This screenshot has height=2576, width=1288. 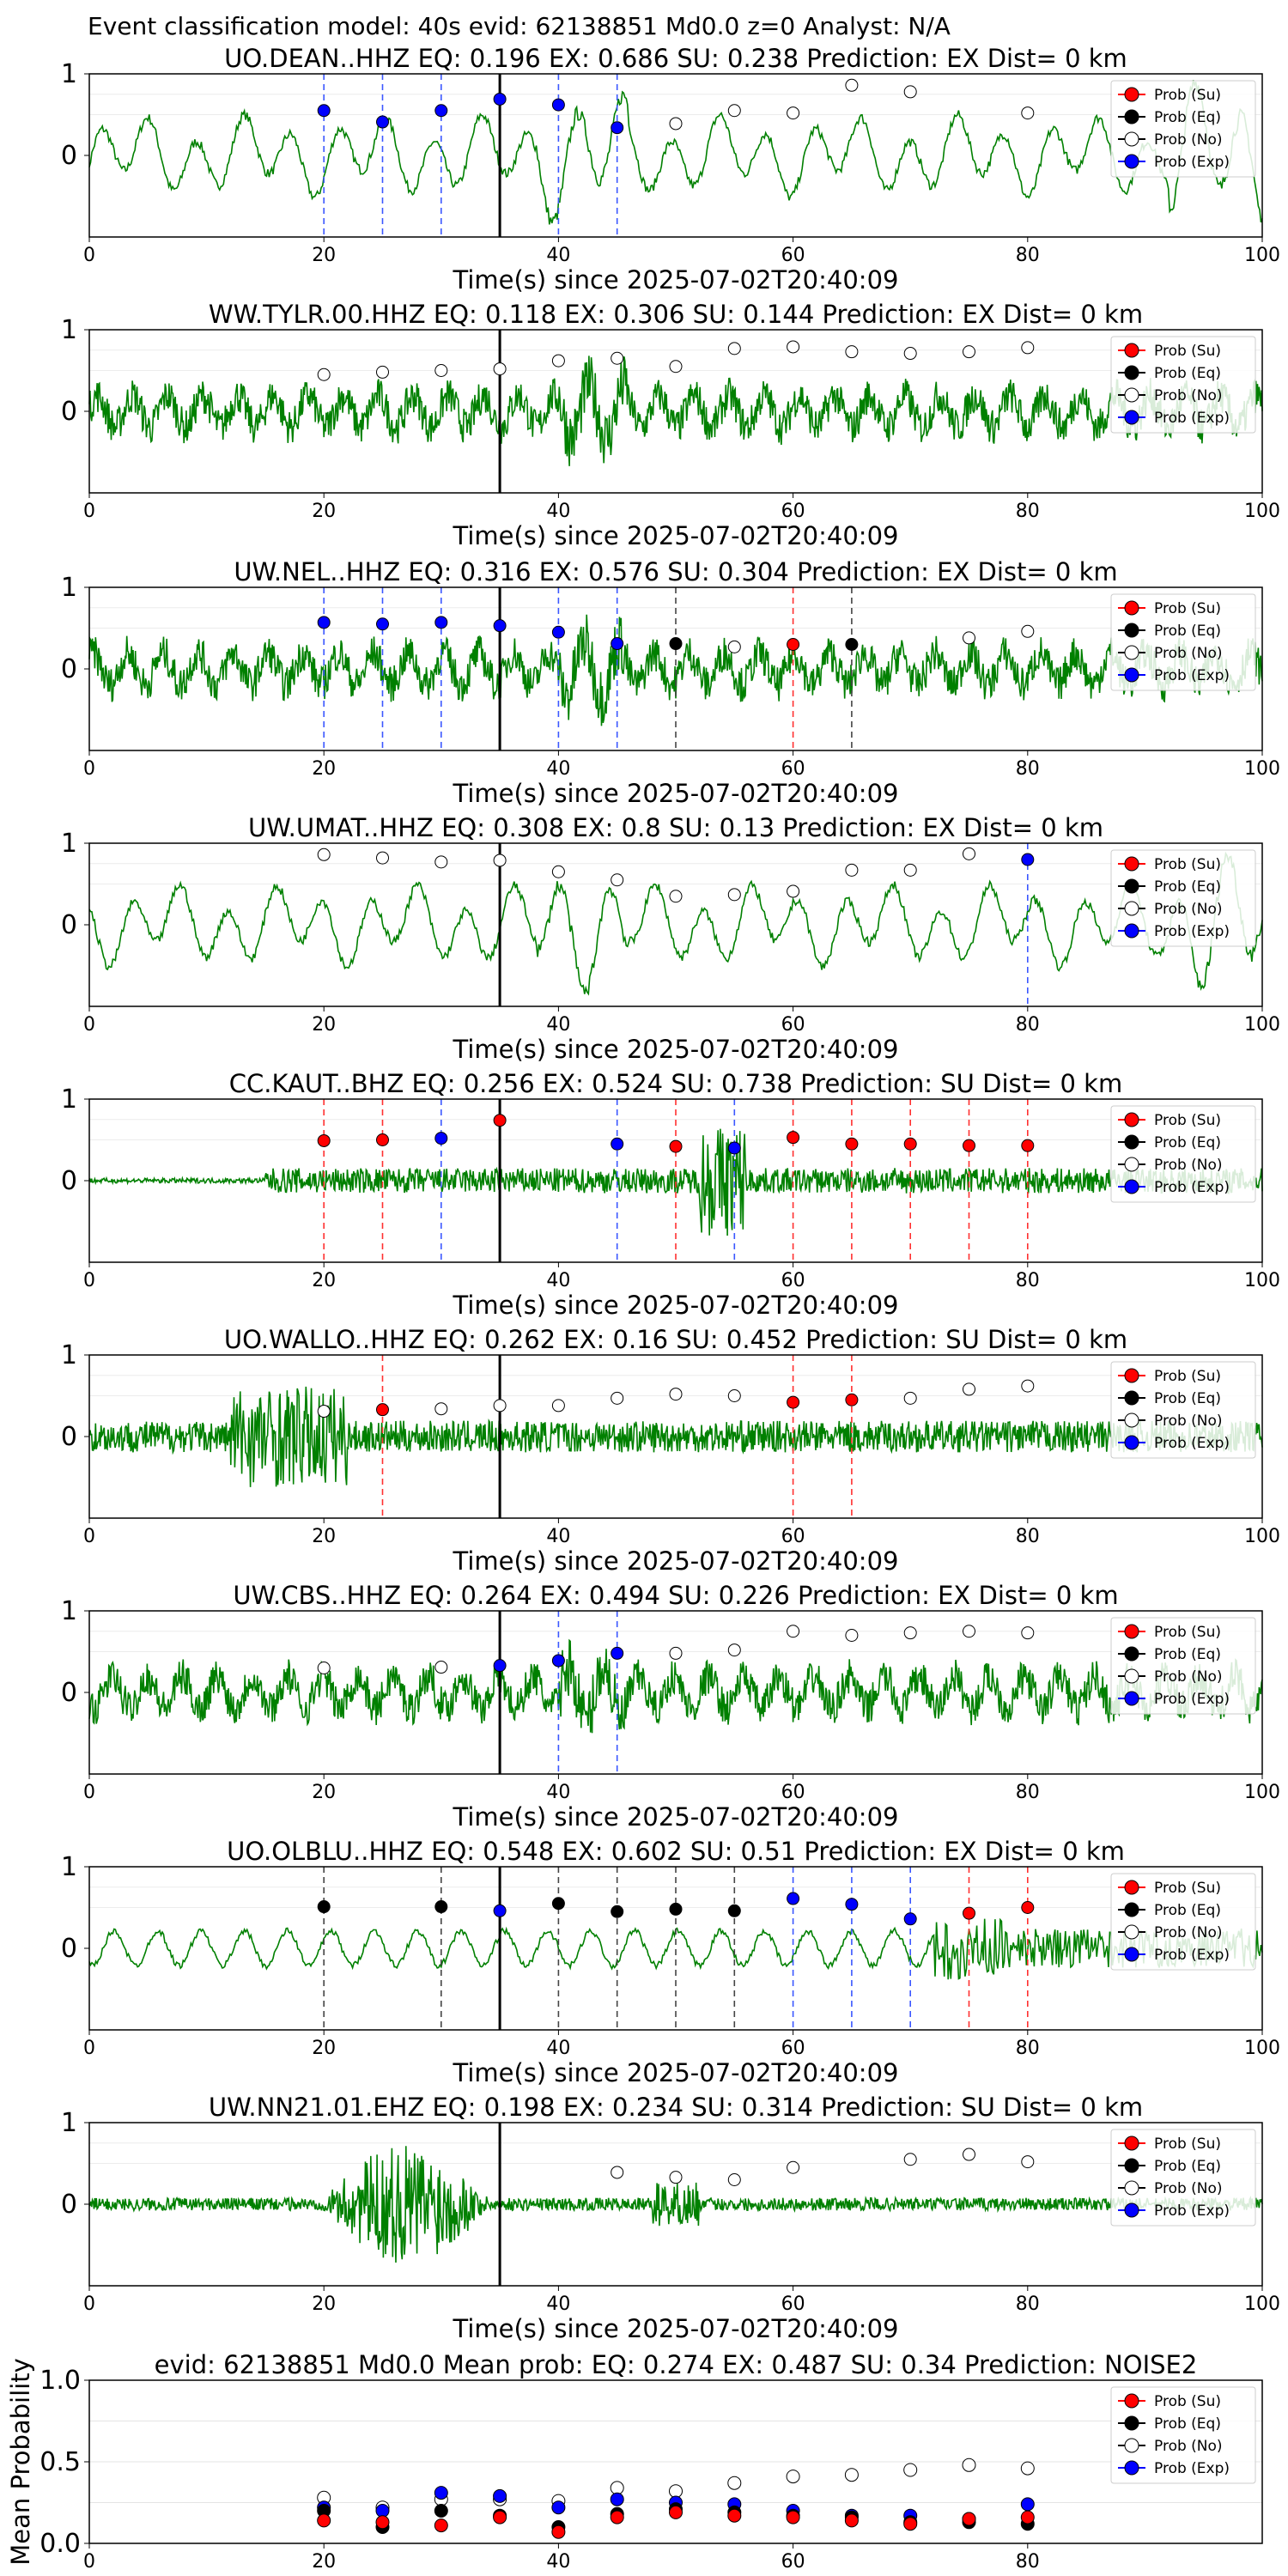 What do you see at coordinates (60, 2544) in the screenshot?
I see `y-tick-label: 0.0` at bounding box center [60, 2544].